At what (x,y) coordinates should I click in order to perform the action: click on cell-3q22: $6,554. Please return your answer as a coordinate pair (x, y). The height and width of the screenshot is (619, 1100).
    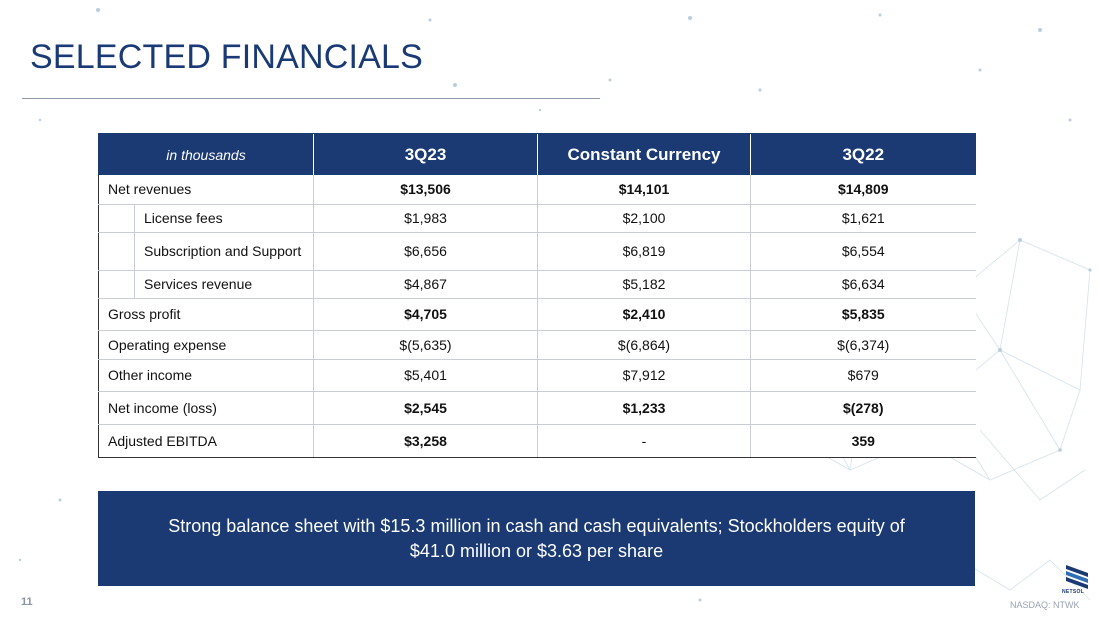
    Looking at the image, I should click on (863, 251).